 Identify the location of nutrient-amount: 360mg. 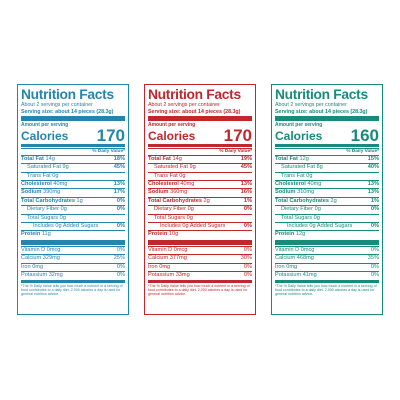
(179, 192).